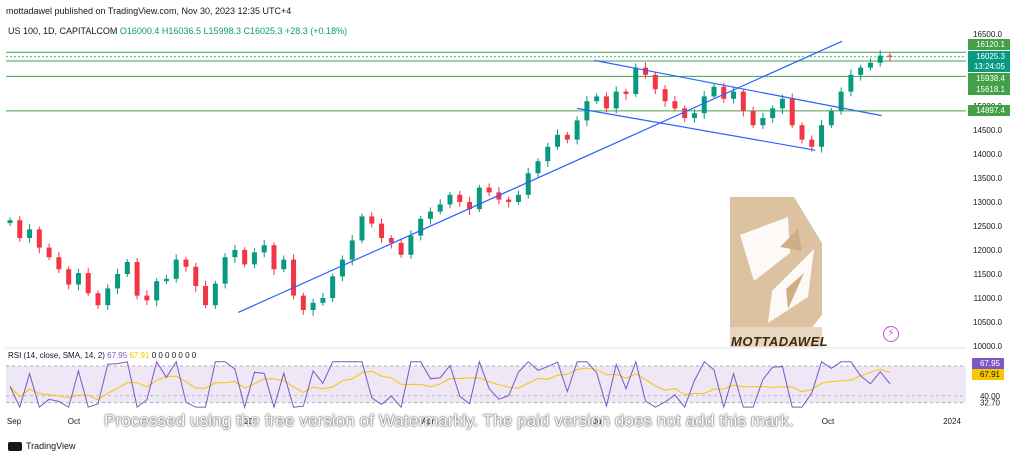 The image size is (1024, 456). Describe the element at coordinates (15, 446) in the screenshot. I see `tradingview-logo-icon` at that location.